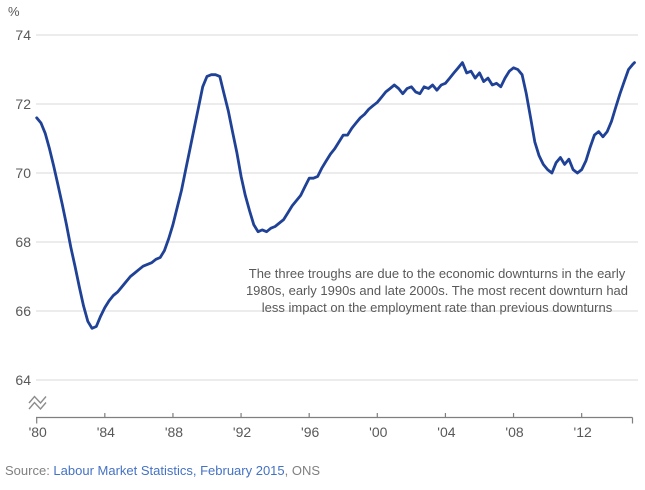 The image size is (645, 490). What do you see at coordinates (514, 432) in the screenshot?
I see `x-tick-label-2008: '08` at bounding box center [514, 432].